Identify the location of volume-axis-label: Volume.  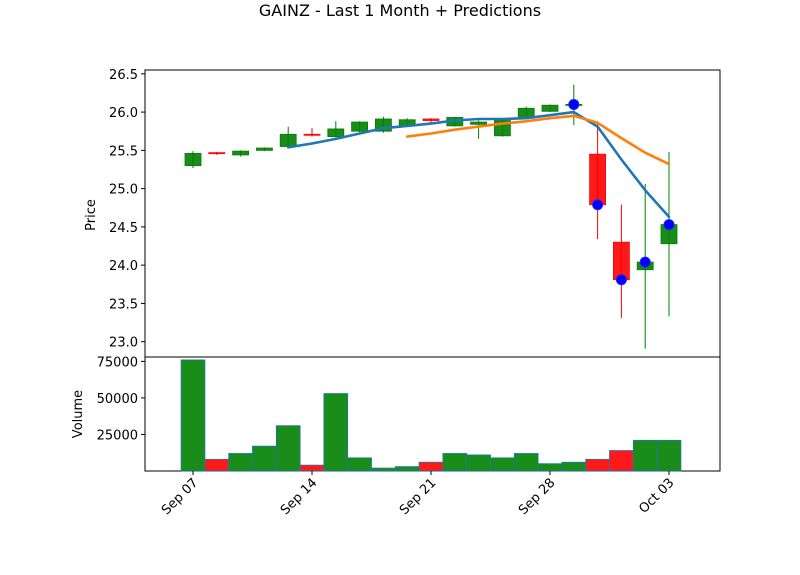
(78, 414).